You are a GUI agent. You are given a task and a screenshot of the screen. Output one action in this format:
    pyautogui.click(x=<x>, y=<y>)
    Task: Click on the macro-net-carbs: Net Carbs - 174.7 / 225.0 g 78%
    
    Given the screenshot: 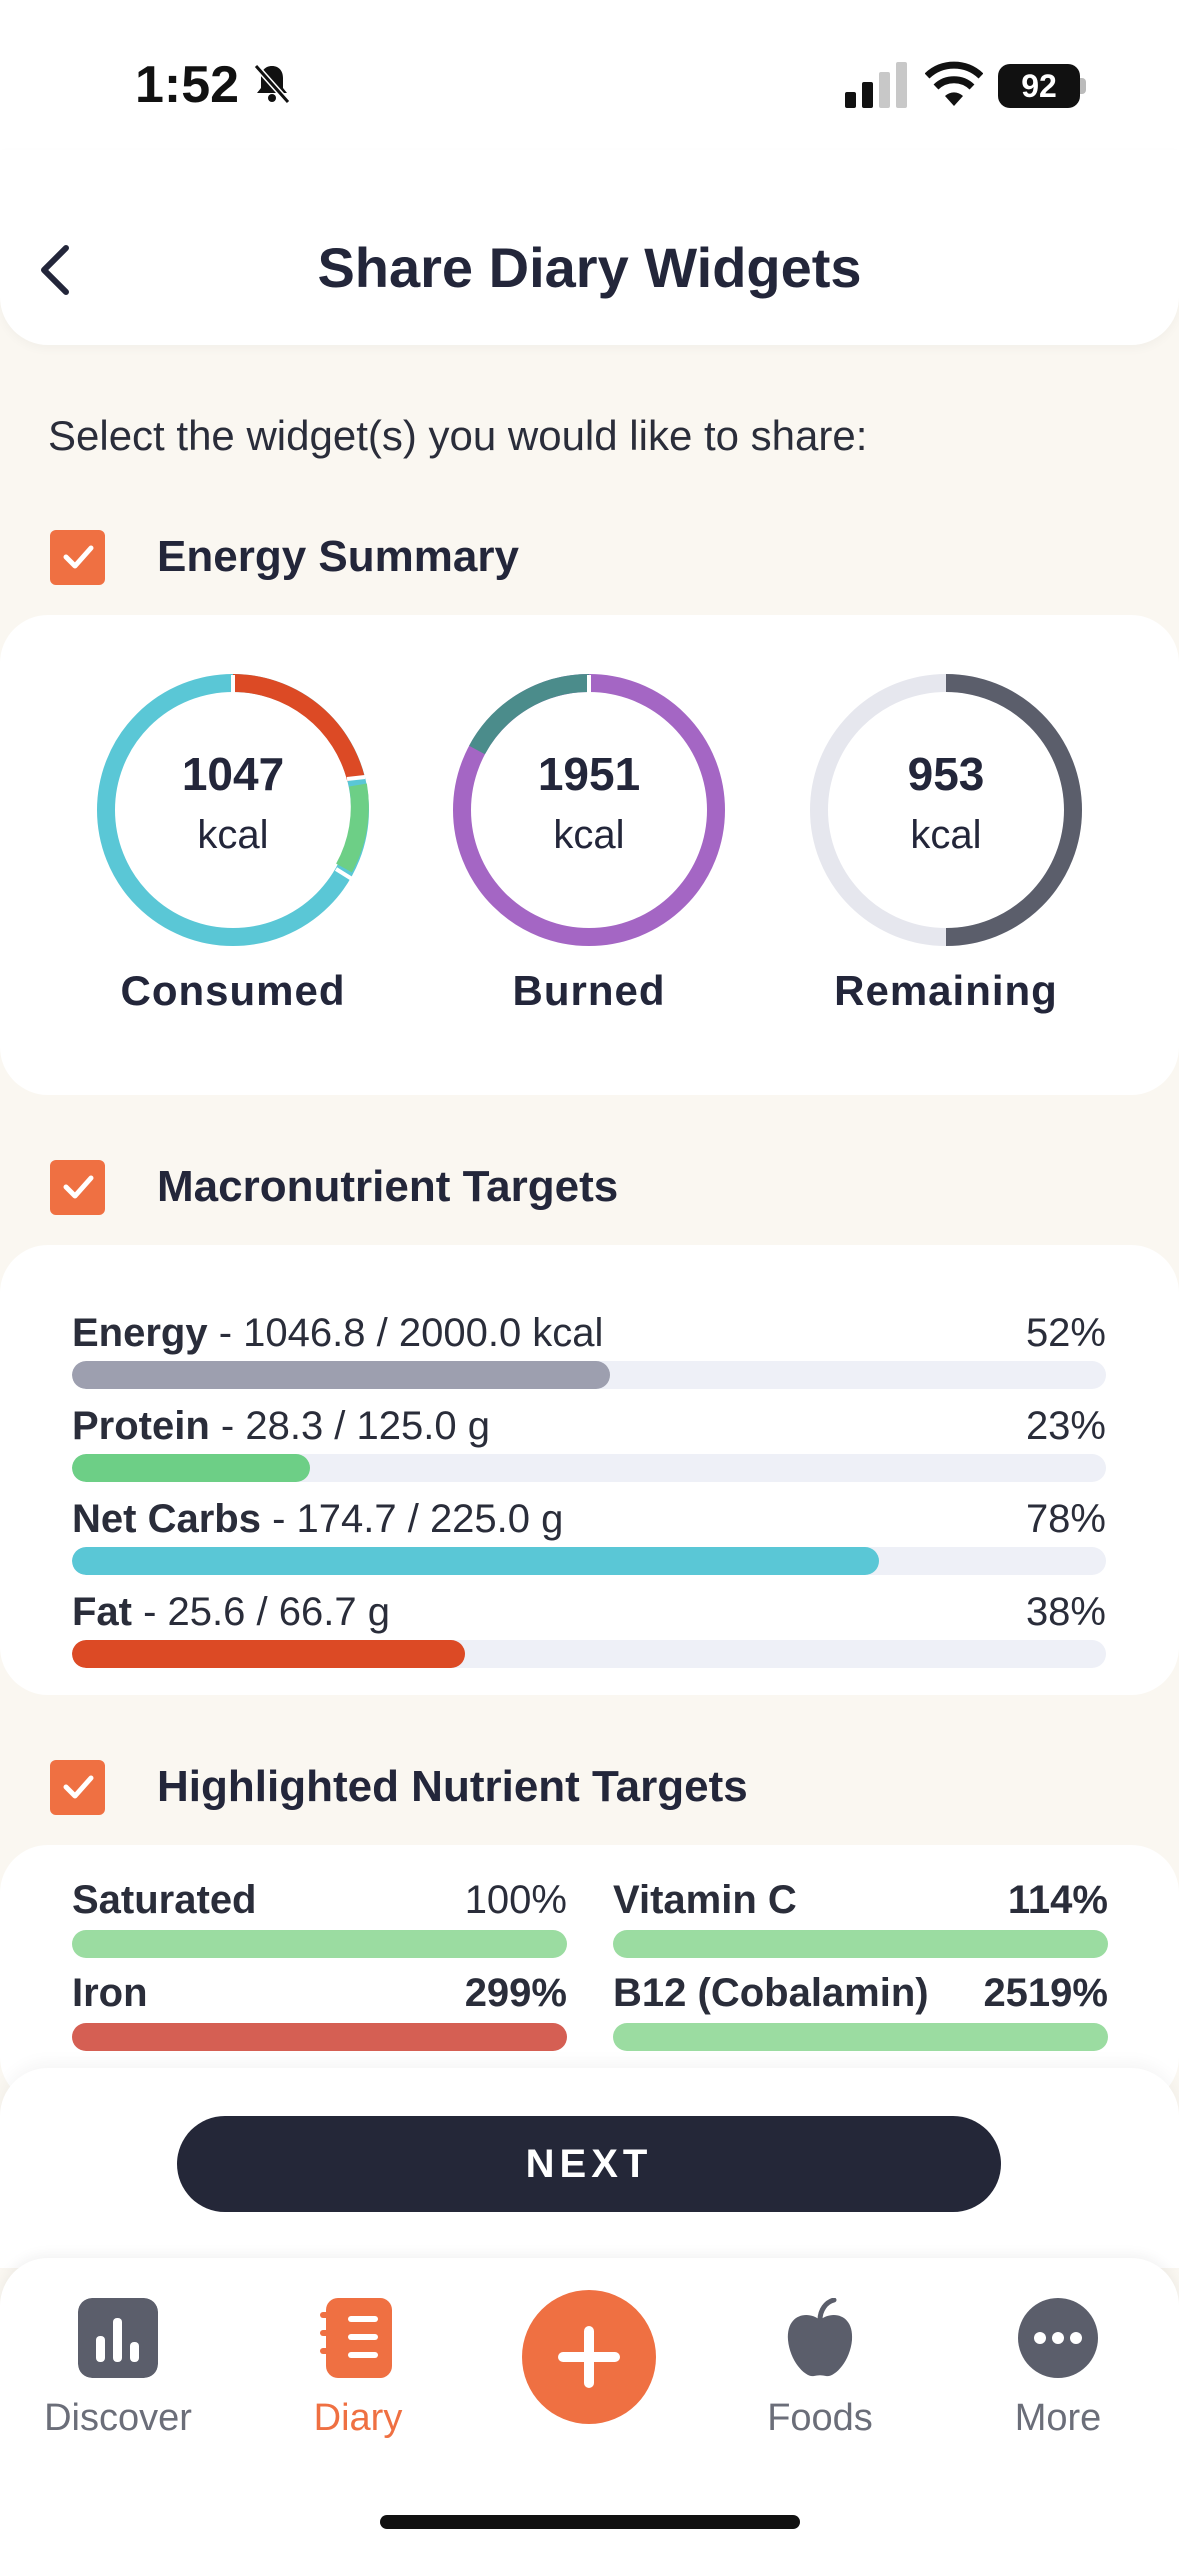 What is the action you would take?
    pyautogui.click(x=589, y=1533)
    